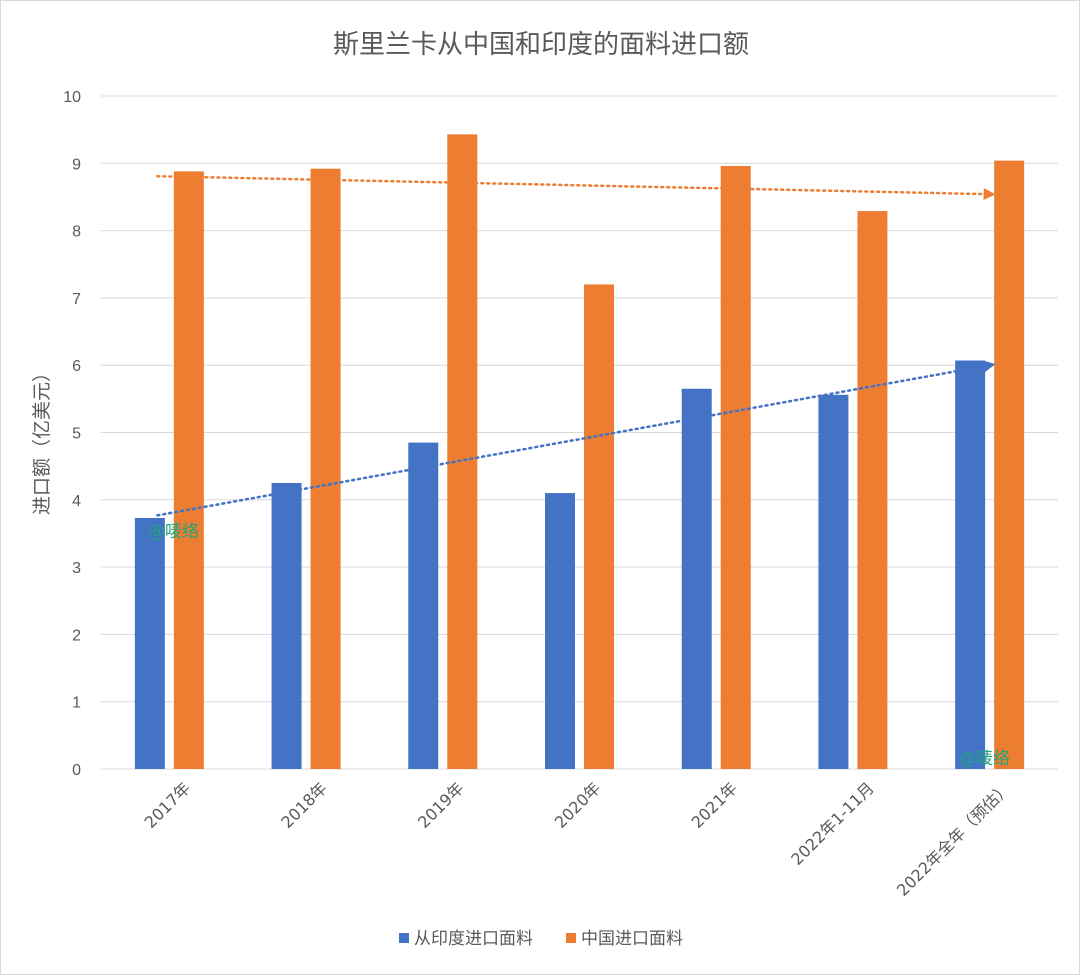 The width and height of the screenshot is (1080, 976). Describe the element at coordinates (76, 568) in the screenshot. I see `y-tick-label: 3` at that location.